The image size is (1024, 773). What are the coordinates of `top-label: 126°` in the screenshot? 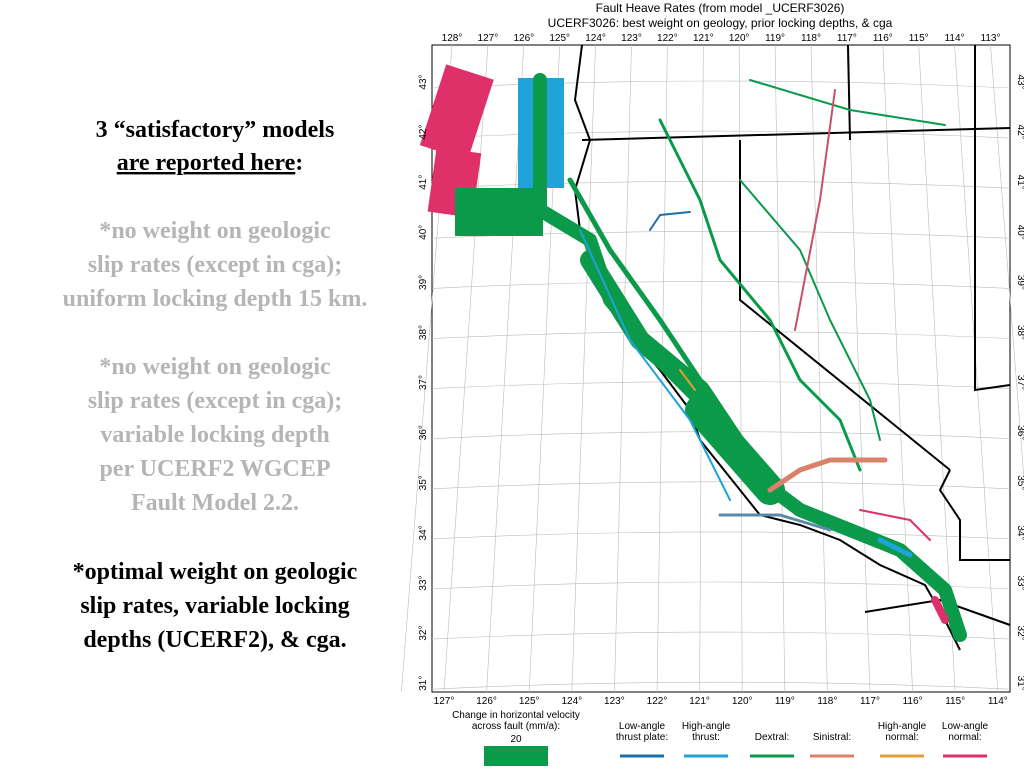 It's located at (523, 38).